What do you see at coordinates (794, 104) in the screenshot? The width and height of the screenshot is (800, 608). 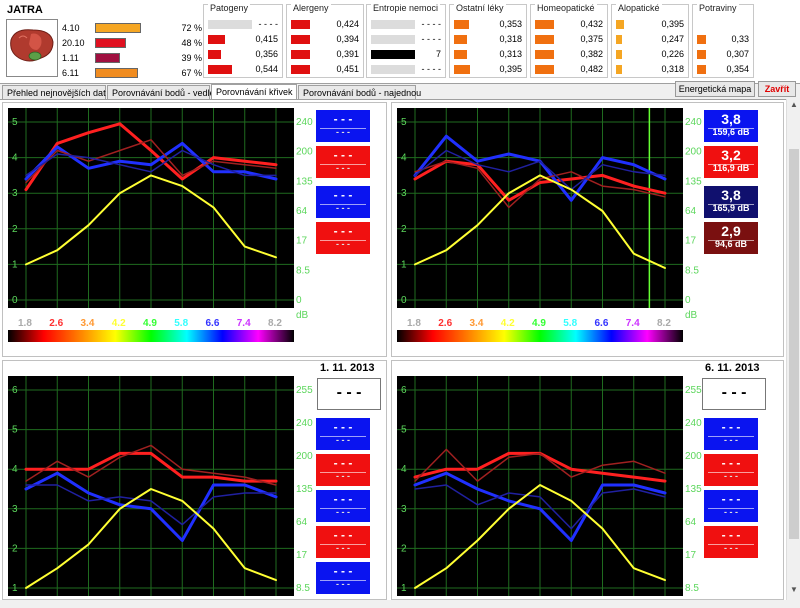 I see `scroll-up-arrow-icon: ▲` at bounding box center [794, 104].